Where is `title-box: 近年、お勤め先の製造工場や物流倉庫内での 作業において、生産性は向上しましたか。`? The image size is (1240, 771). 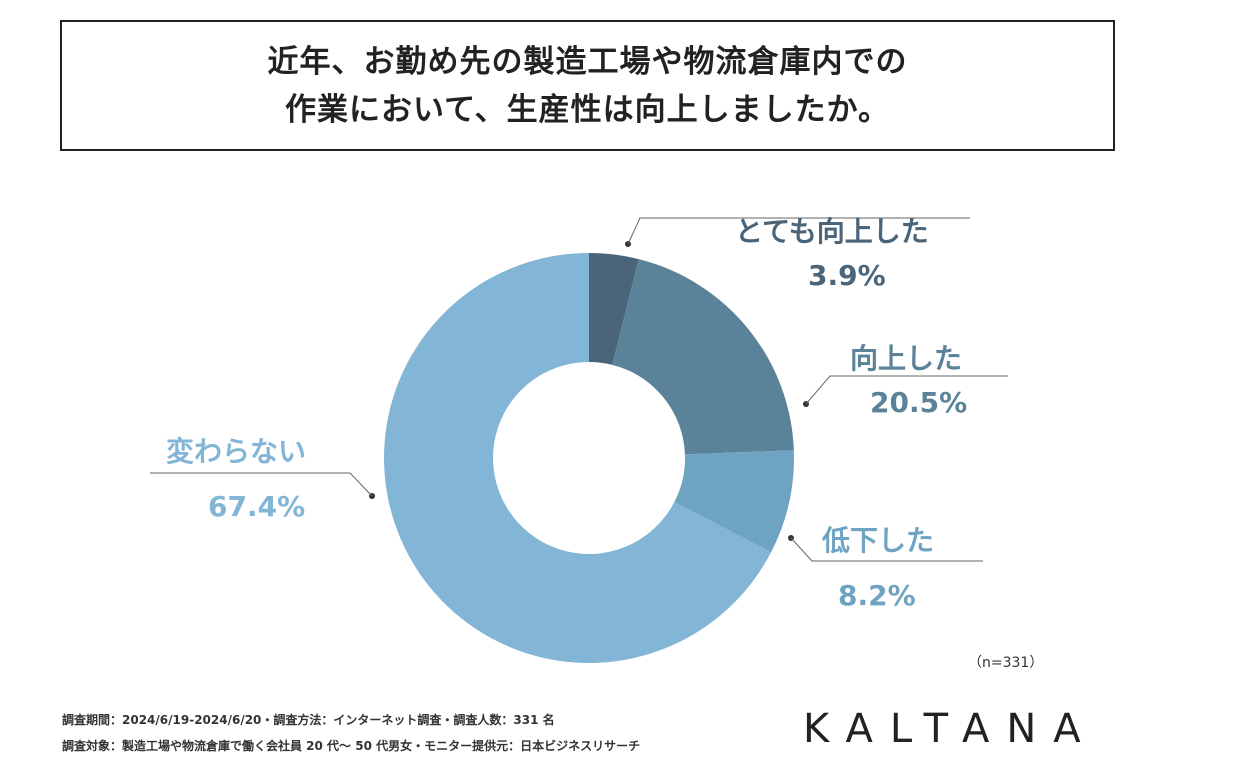 title-box: 近年、お勤め先の製造工場や物流倉庫内での 作業において、生産性は向上しましたか。 is located at coordinates (587, 85).